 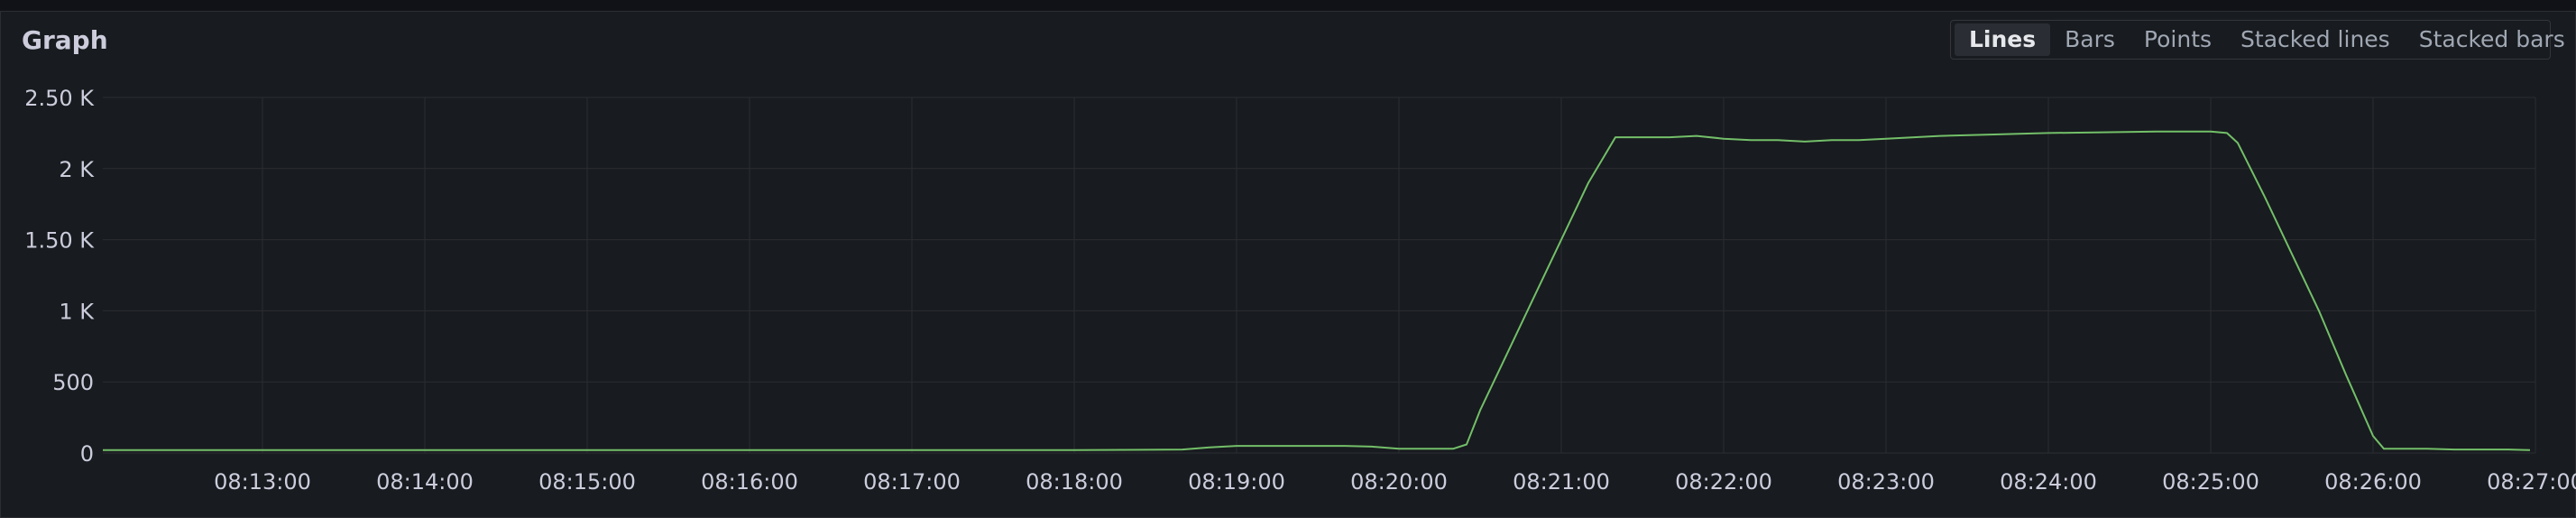 What do you see at coordinates (65, 40) in the screenshot?
I see `panel-title: Graph` at bounding box center [65, 40].